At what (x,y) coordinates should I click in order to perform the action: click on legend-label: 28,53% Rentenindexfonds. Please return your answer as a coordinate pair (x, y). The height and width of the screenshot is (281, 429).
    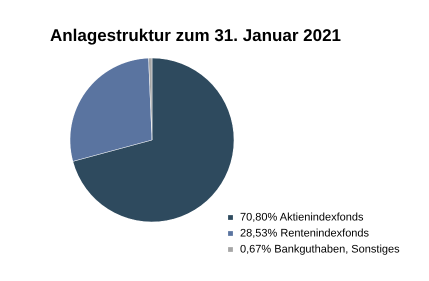
    Looking at the image, I should click on (305, 234).